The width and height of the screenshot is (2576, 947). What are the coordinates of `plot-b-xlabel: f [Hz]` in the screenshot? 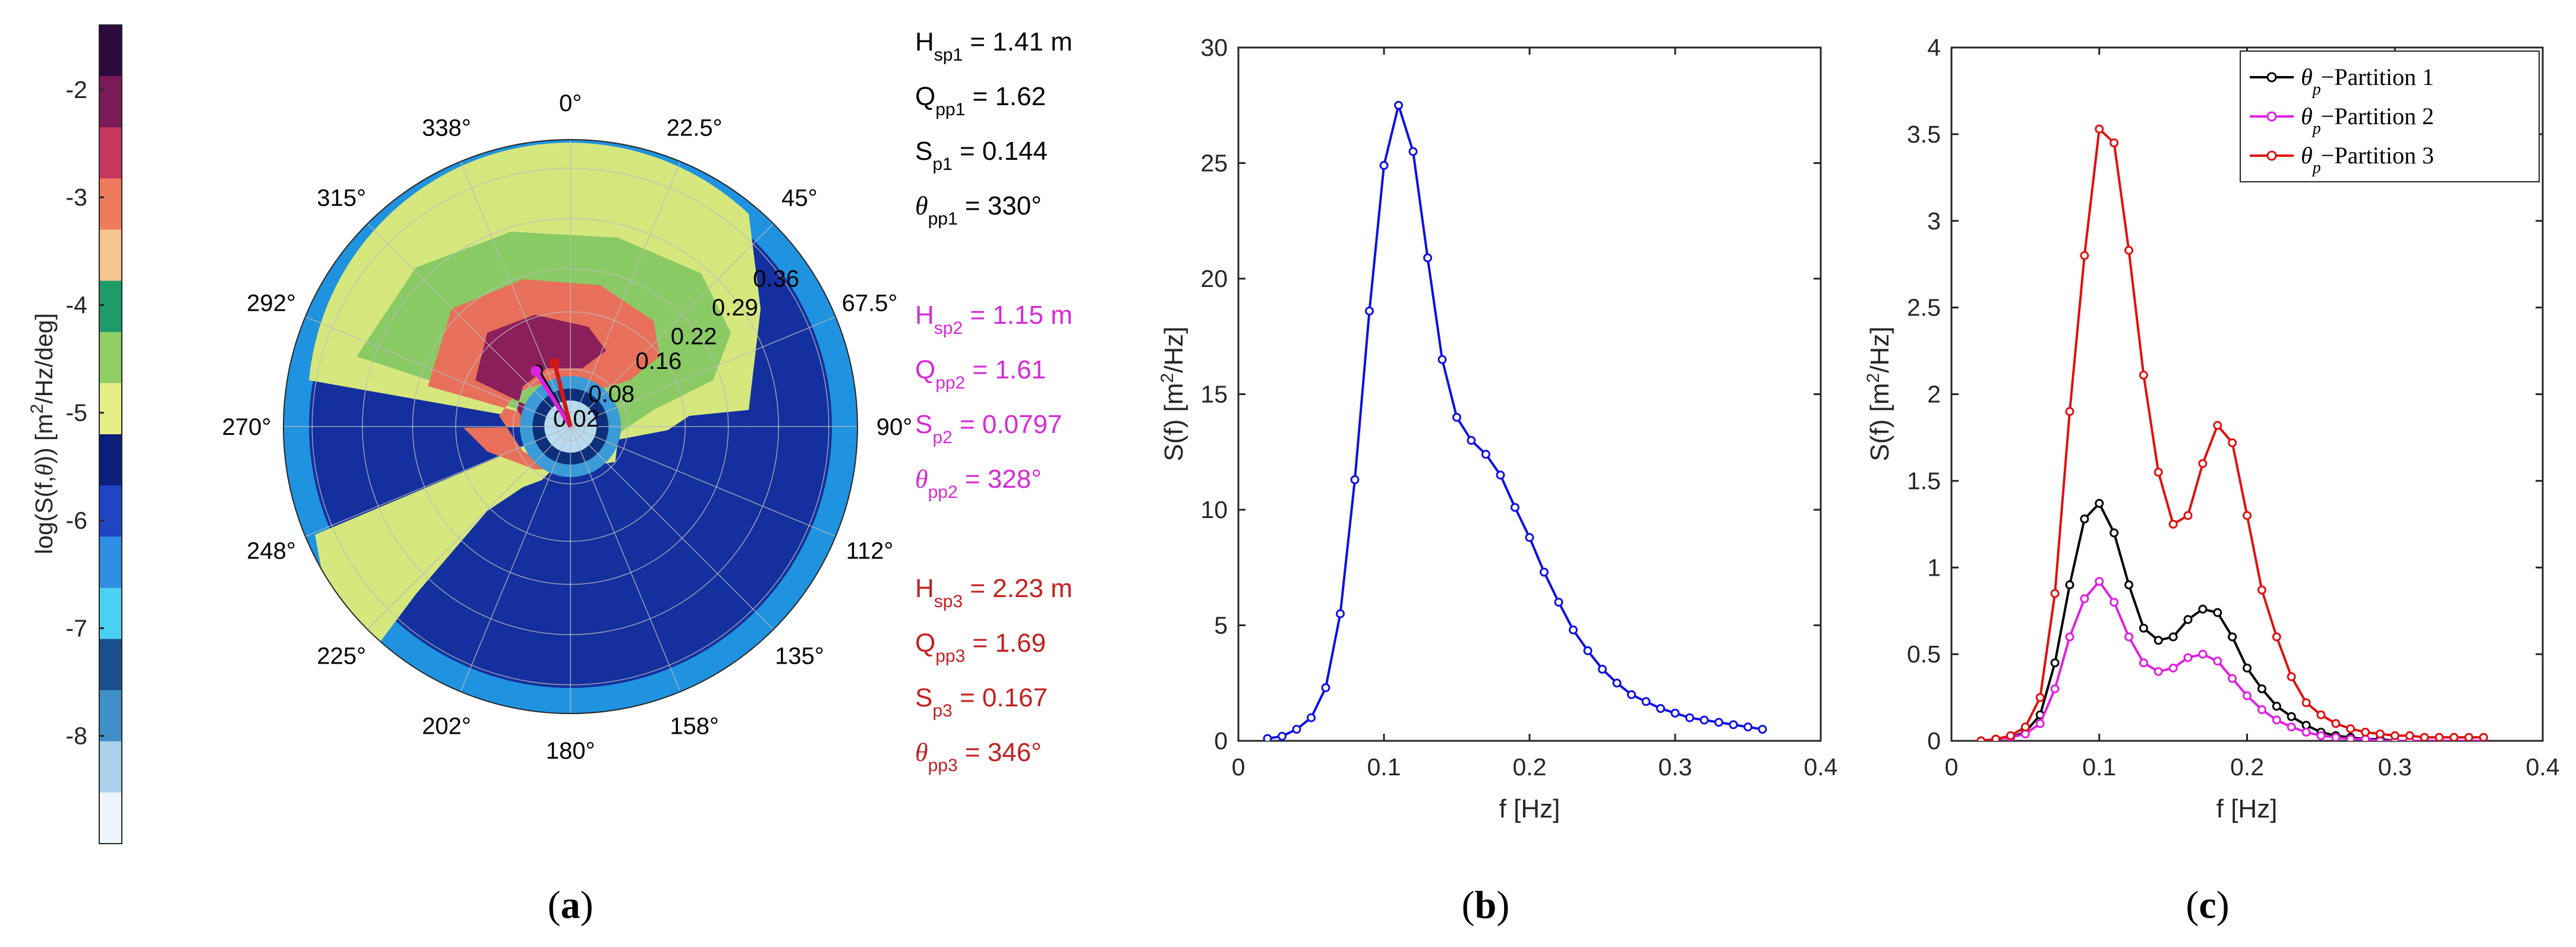 It's located at (1529, 808).